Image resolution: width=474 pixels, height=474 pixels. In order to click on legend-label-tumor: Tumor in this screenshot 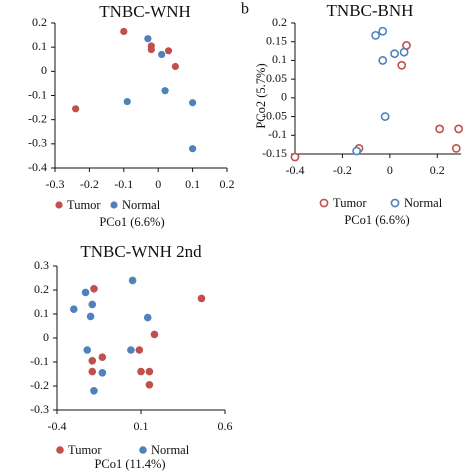, I will do `click(350, 203)`.